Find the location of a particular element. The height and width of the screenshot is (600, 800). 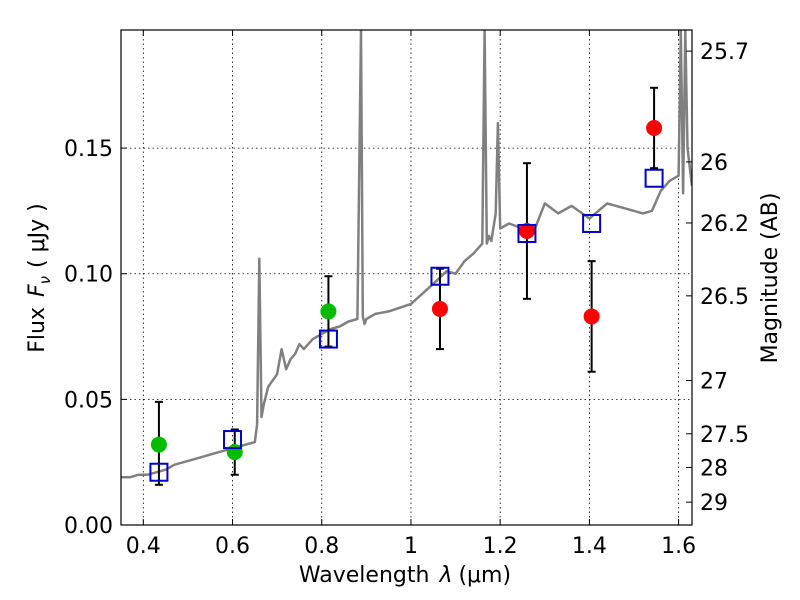

y2-tick-label: 27 is located at coordinates (714, 382).